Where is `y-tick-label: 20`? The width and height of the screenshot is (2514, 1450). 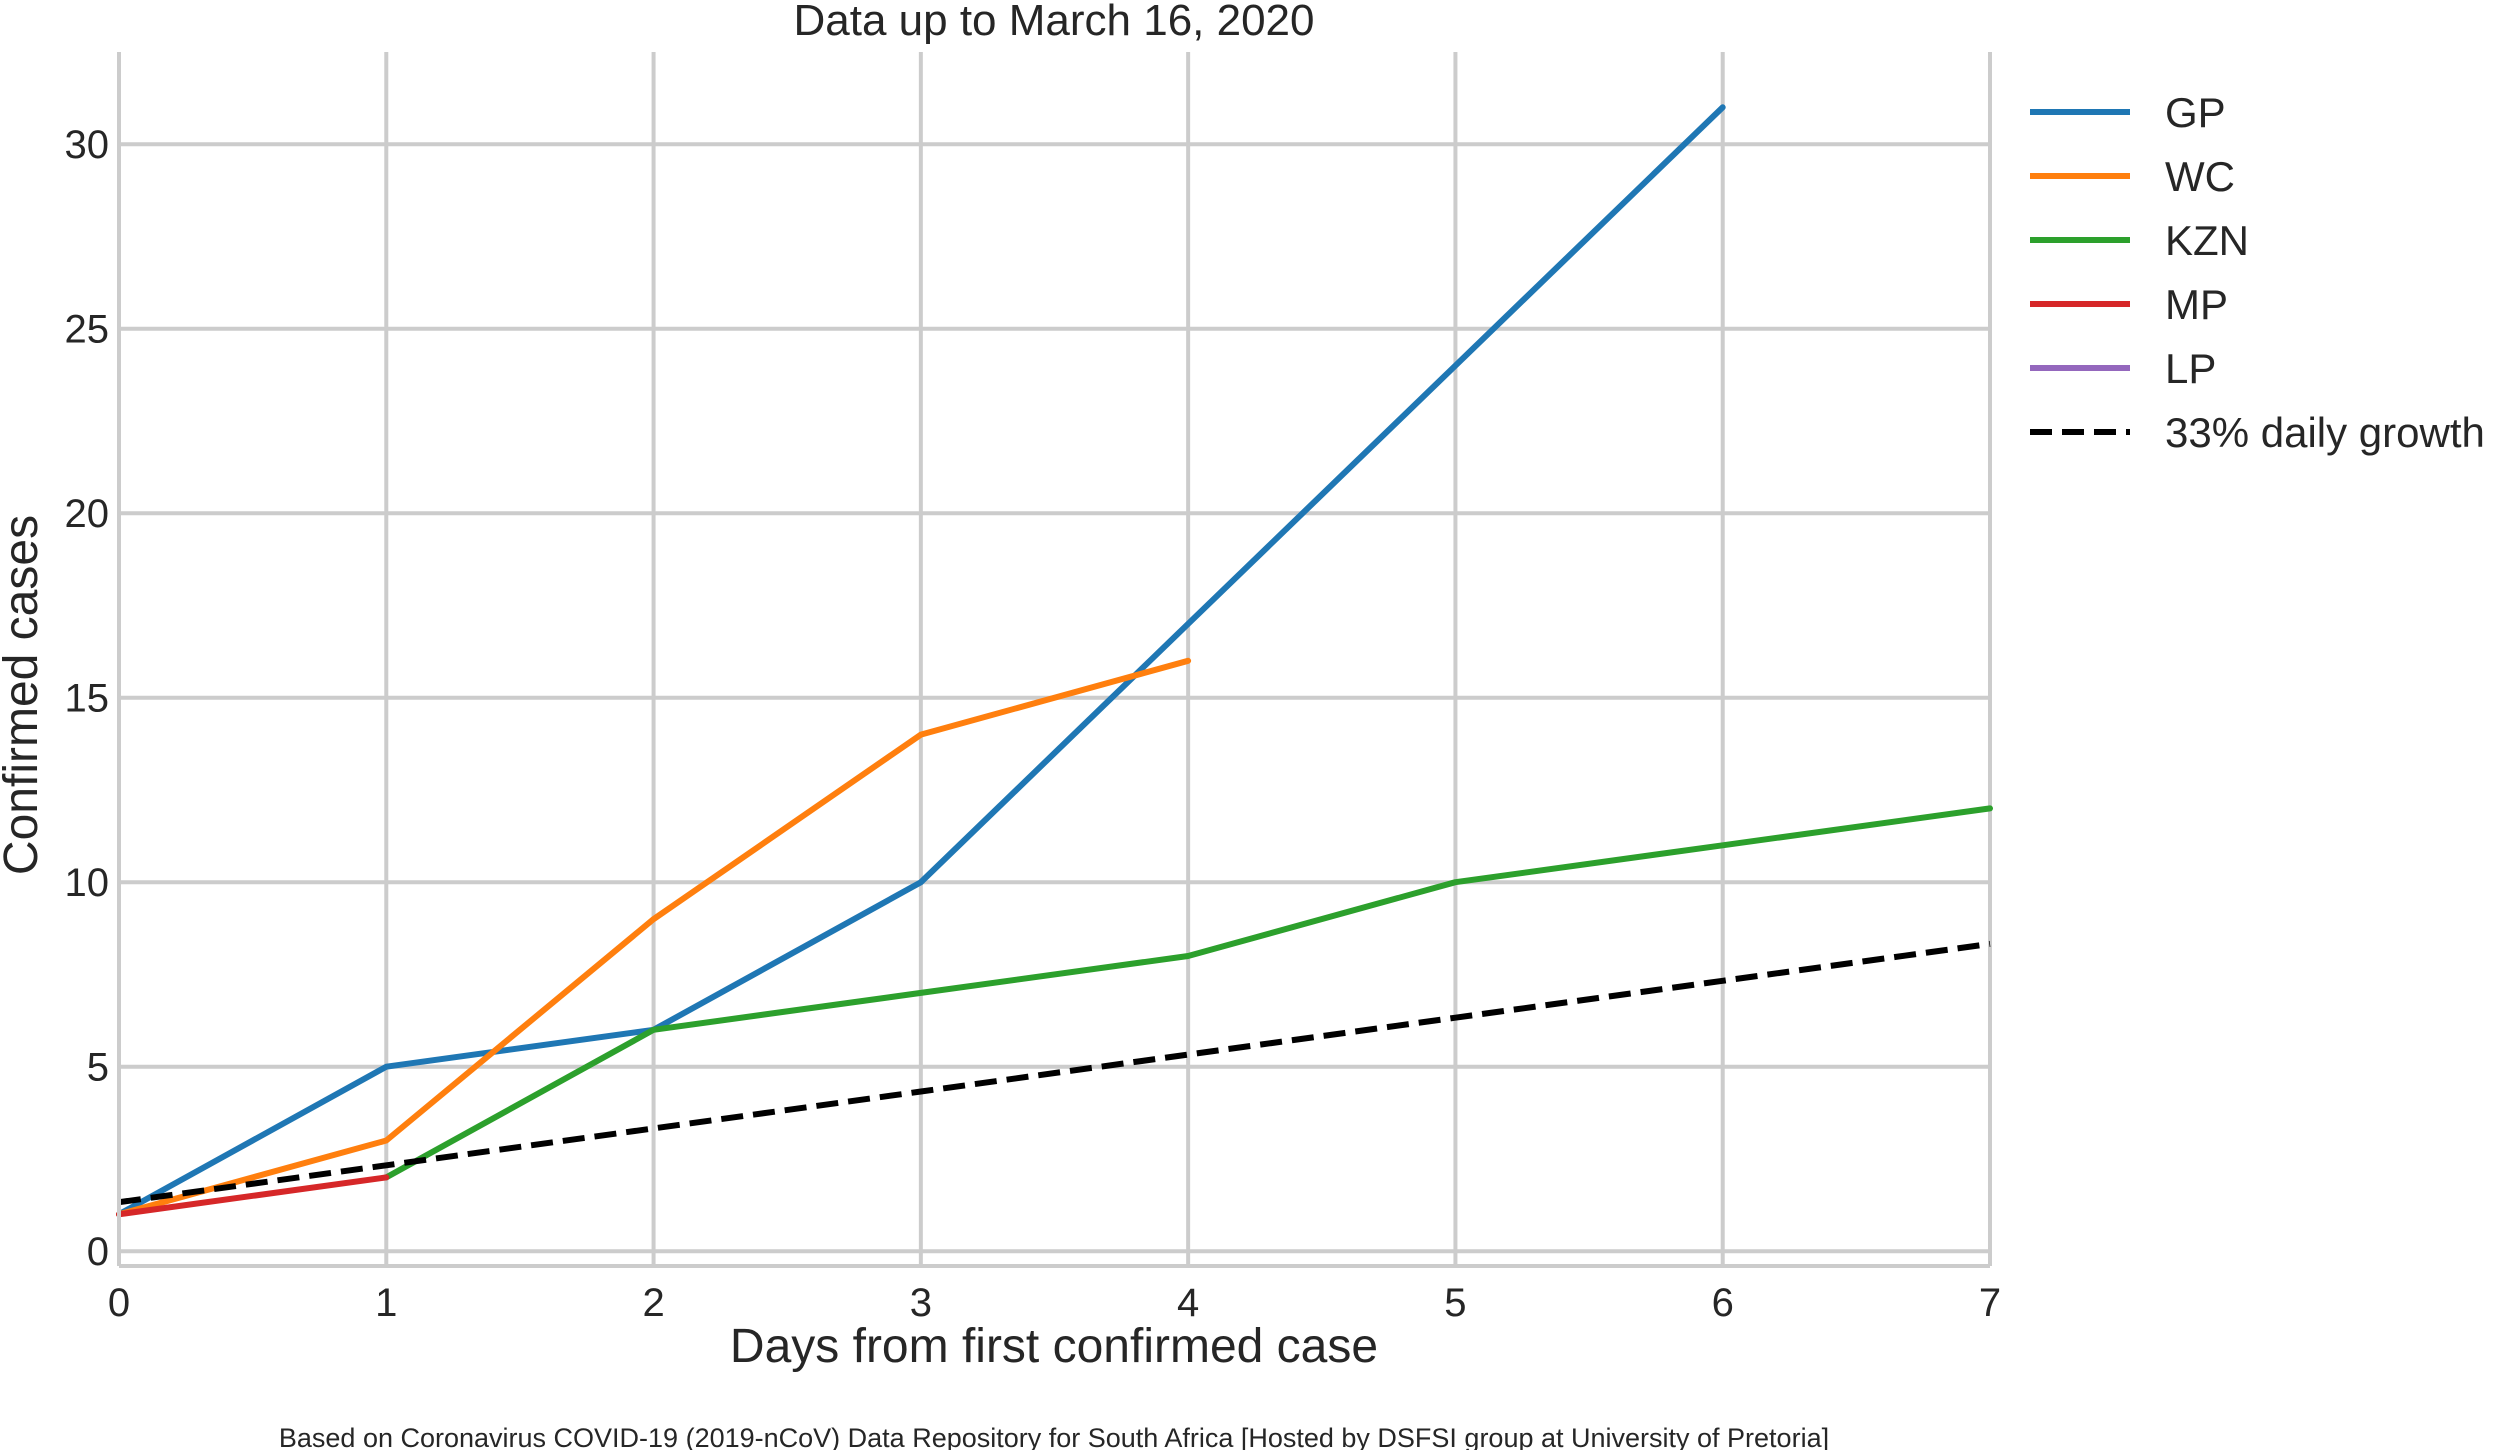
y-tick-label: 20 is located at coordinates (87, 514).